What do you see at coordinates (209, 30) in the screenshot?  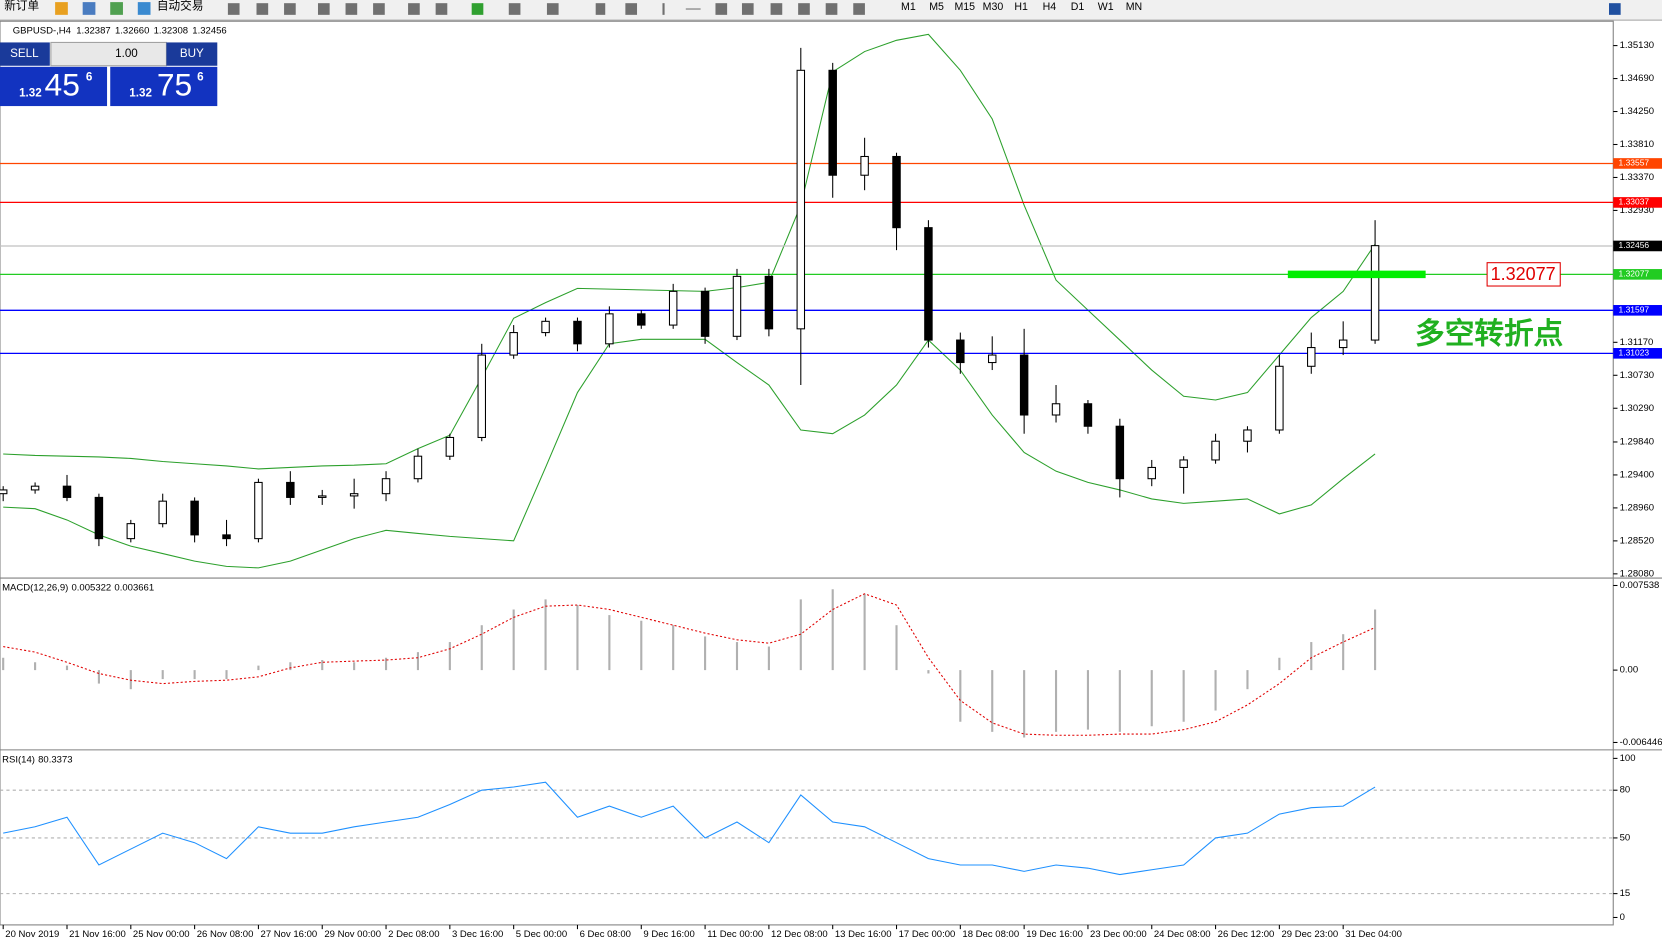 I see `ohlc: 1.32456` at bounding box center [209, 30].